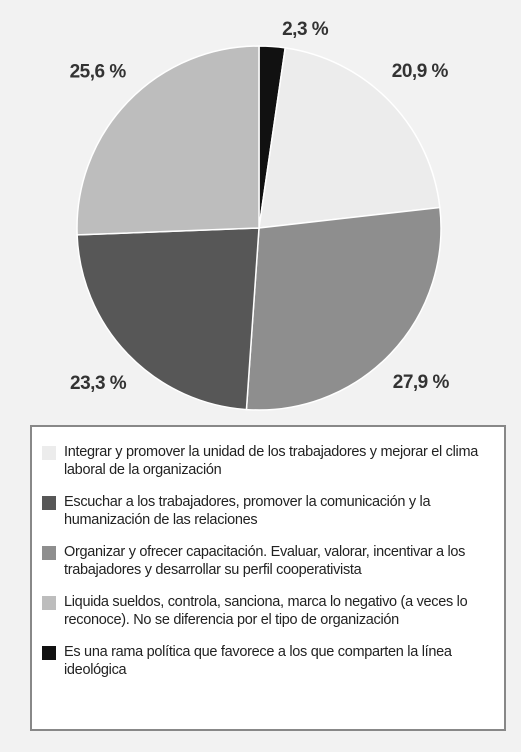 This screenshot has height=752, width=521. What do you see at coordinates (421, 382) in the screenshot?
I see `slice-label: 27,9 %` at bounding box center [421, 382].